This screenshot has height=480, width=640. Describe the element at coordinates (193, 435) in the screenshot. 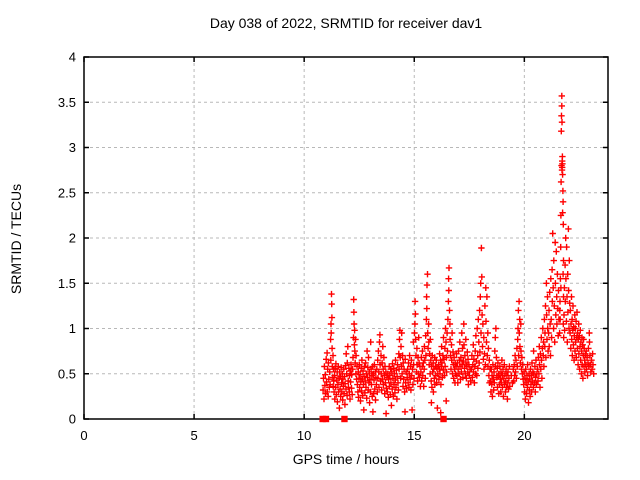

I see `svg-text: 5` at that location.